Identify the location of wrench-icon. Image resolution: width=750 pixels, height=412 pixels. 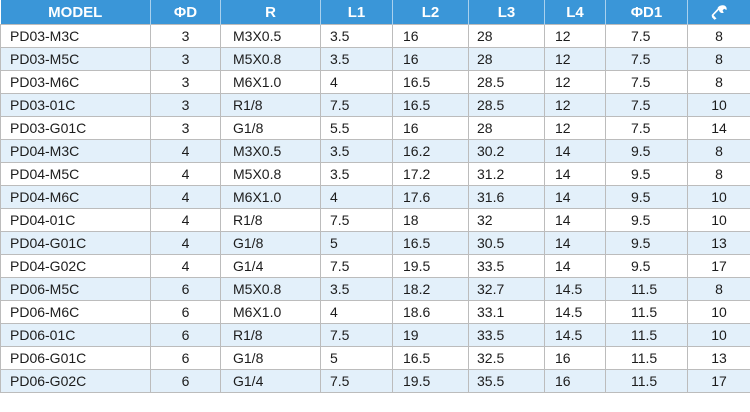
(719, 12).